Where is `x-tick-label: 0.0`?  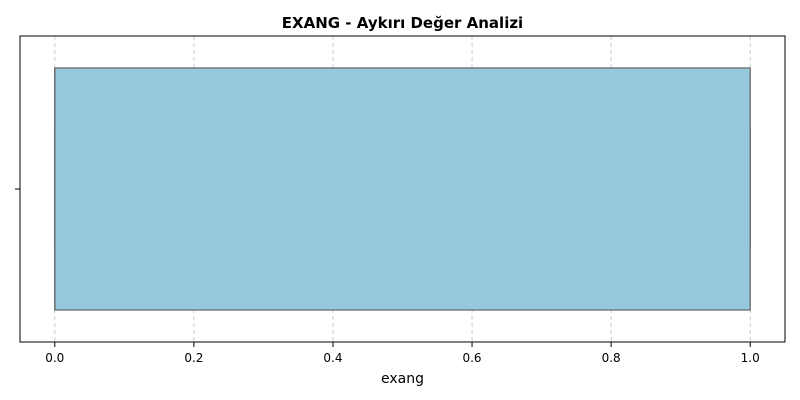 x-tick-label: 0.0 is located at coordinates (54, 358).